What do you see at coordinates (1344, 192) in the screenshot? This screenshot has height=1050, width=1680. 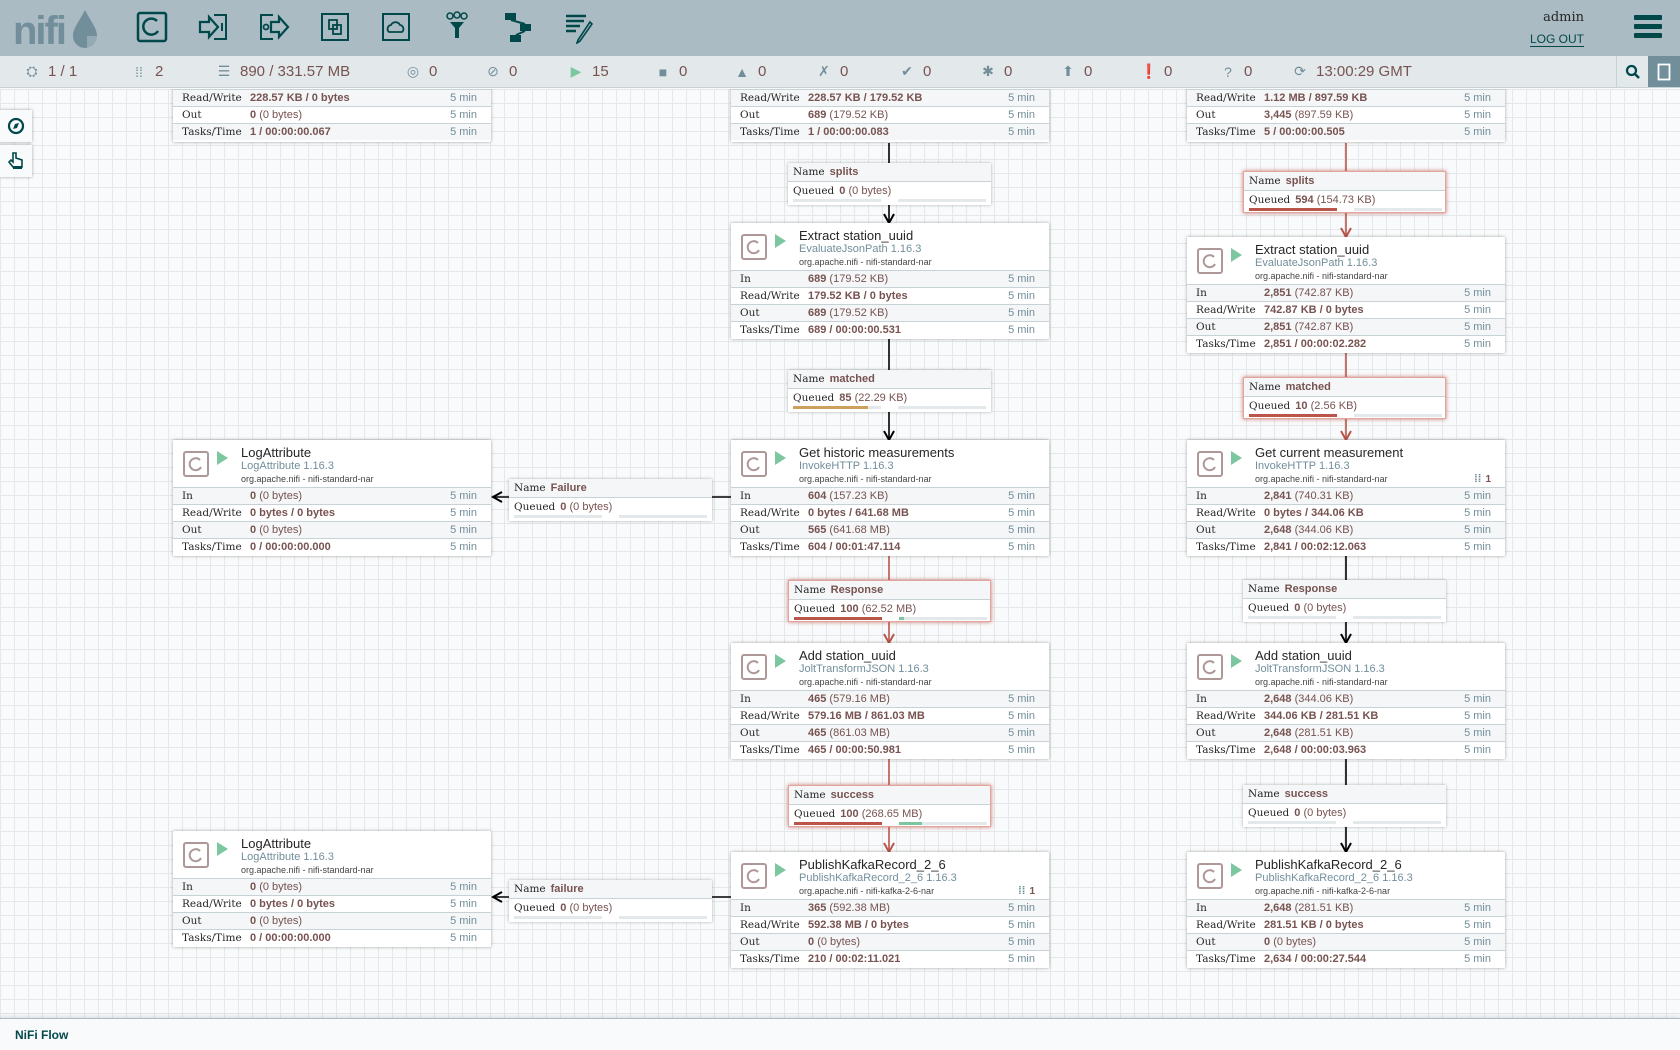 I see `connection-label: Name splits Queued 594 (154.73 KB)` at bounding box center [1344, 192].